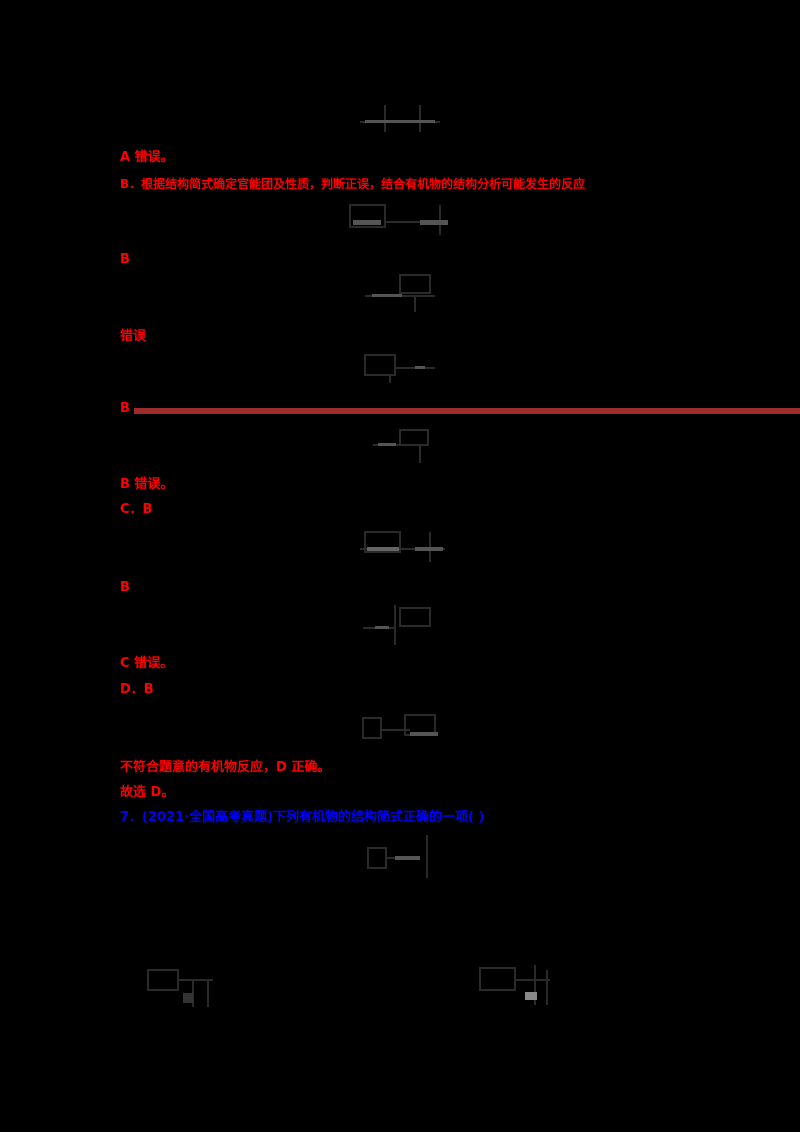 The image size is (800, 1132). I want to click on answer-line-8: B, so click(125, 587).